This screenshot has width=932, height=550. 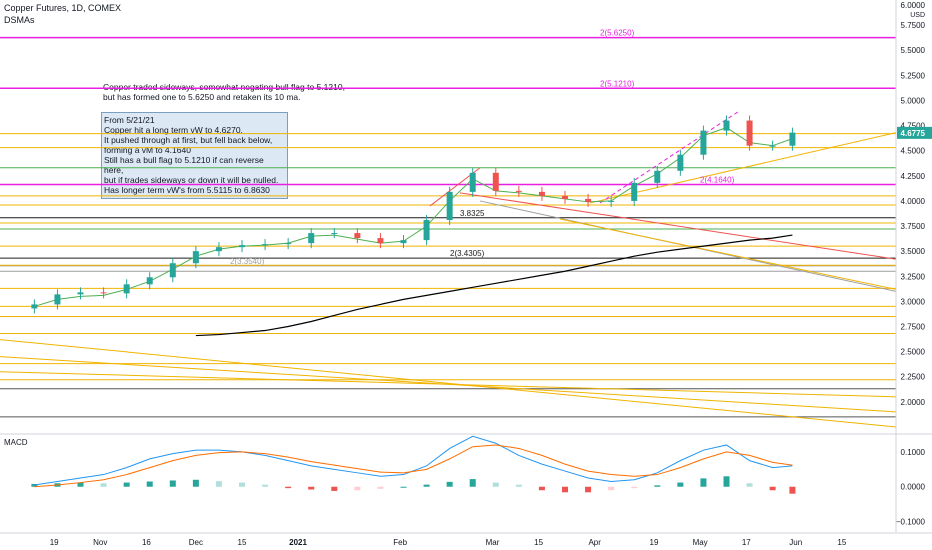 I want to click on ma-black-line, so click(x=494, y=285).